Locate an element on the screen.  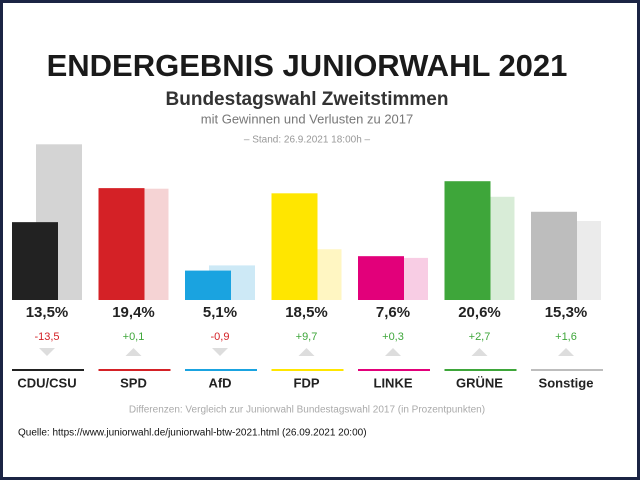
x-tick-label: SPD is located at coordinates (133, 382).